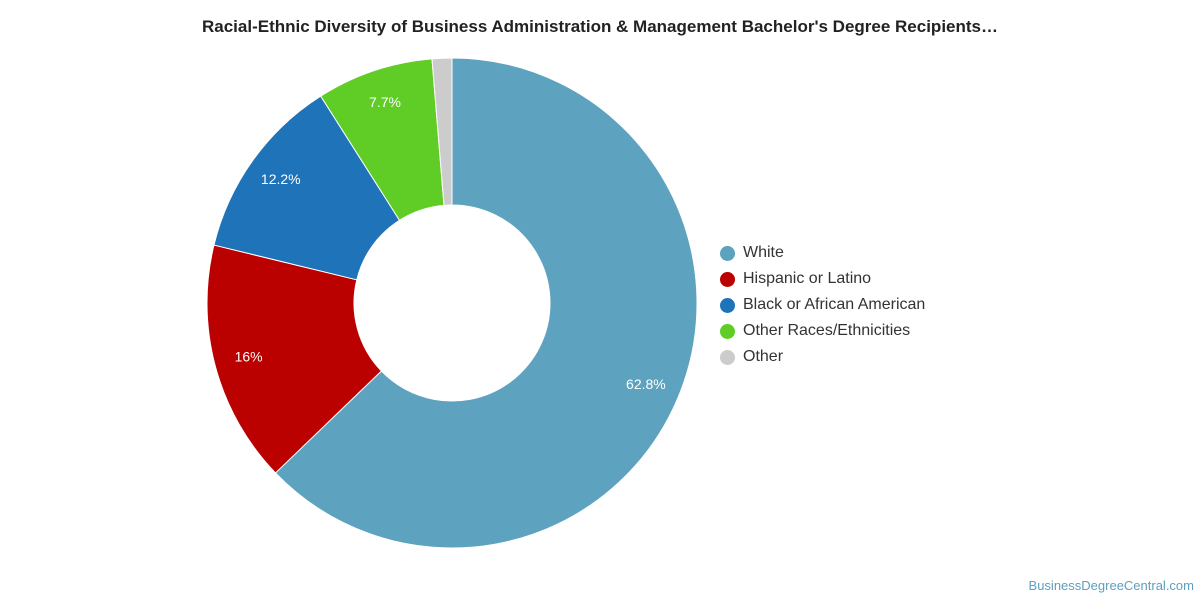 Image resolution: width=1200 pixels, height=600 pixels. What do you see at coordinates (281, 179) in the screenshot?
I see `slice-value-label: 12.2%` at bounding box center [281, 179].